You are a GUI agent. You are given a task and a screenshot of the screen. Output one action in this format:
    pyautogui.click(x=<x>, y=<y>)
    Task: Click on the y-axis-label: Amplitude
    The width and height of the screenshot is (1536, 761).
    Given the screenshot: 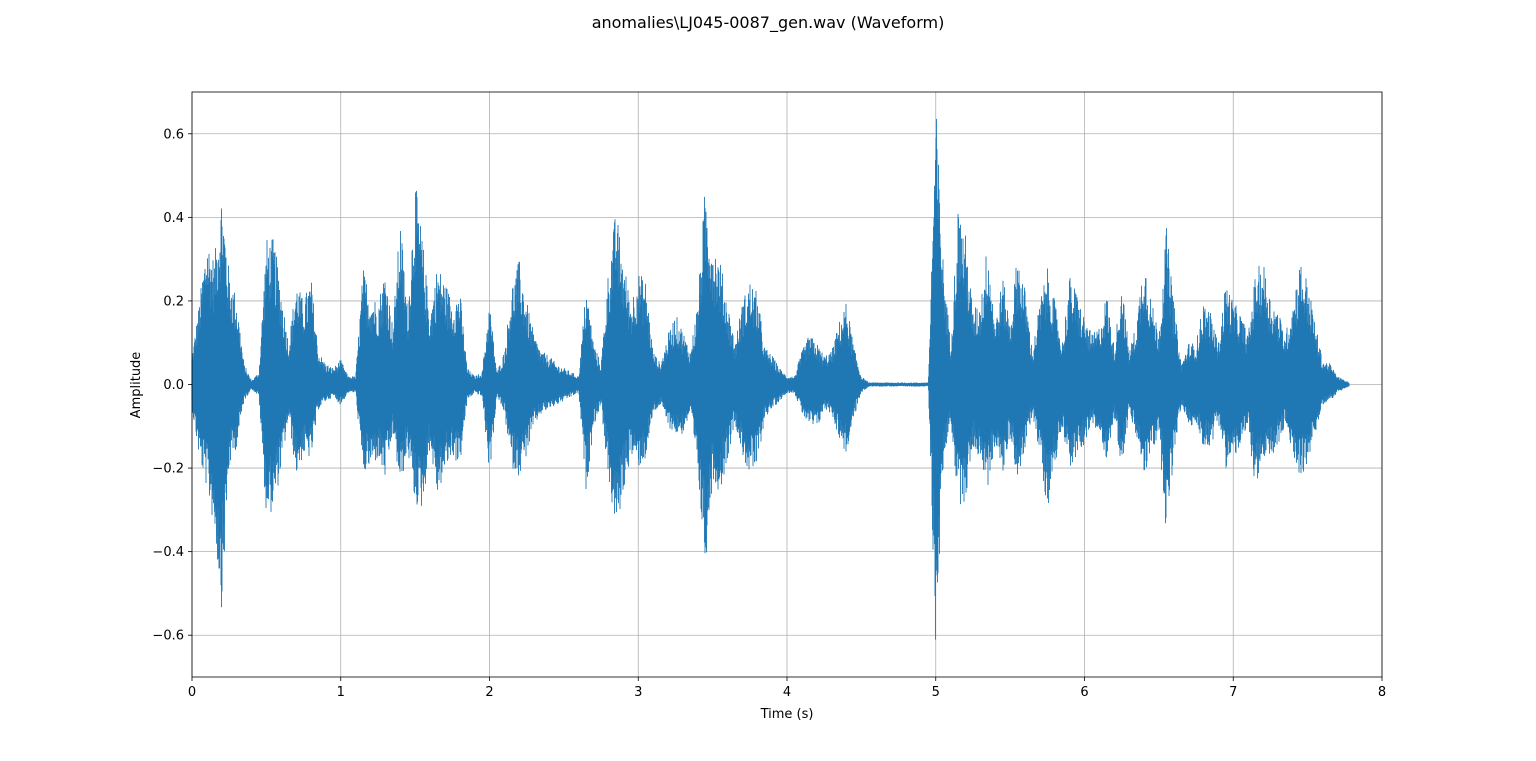 What is the action you would take?
    pyautogui.click(x=136, y=385)
    